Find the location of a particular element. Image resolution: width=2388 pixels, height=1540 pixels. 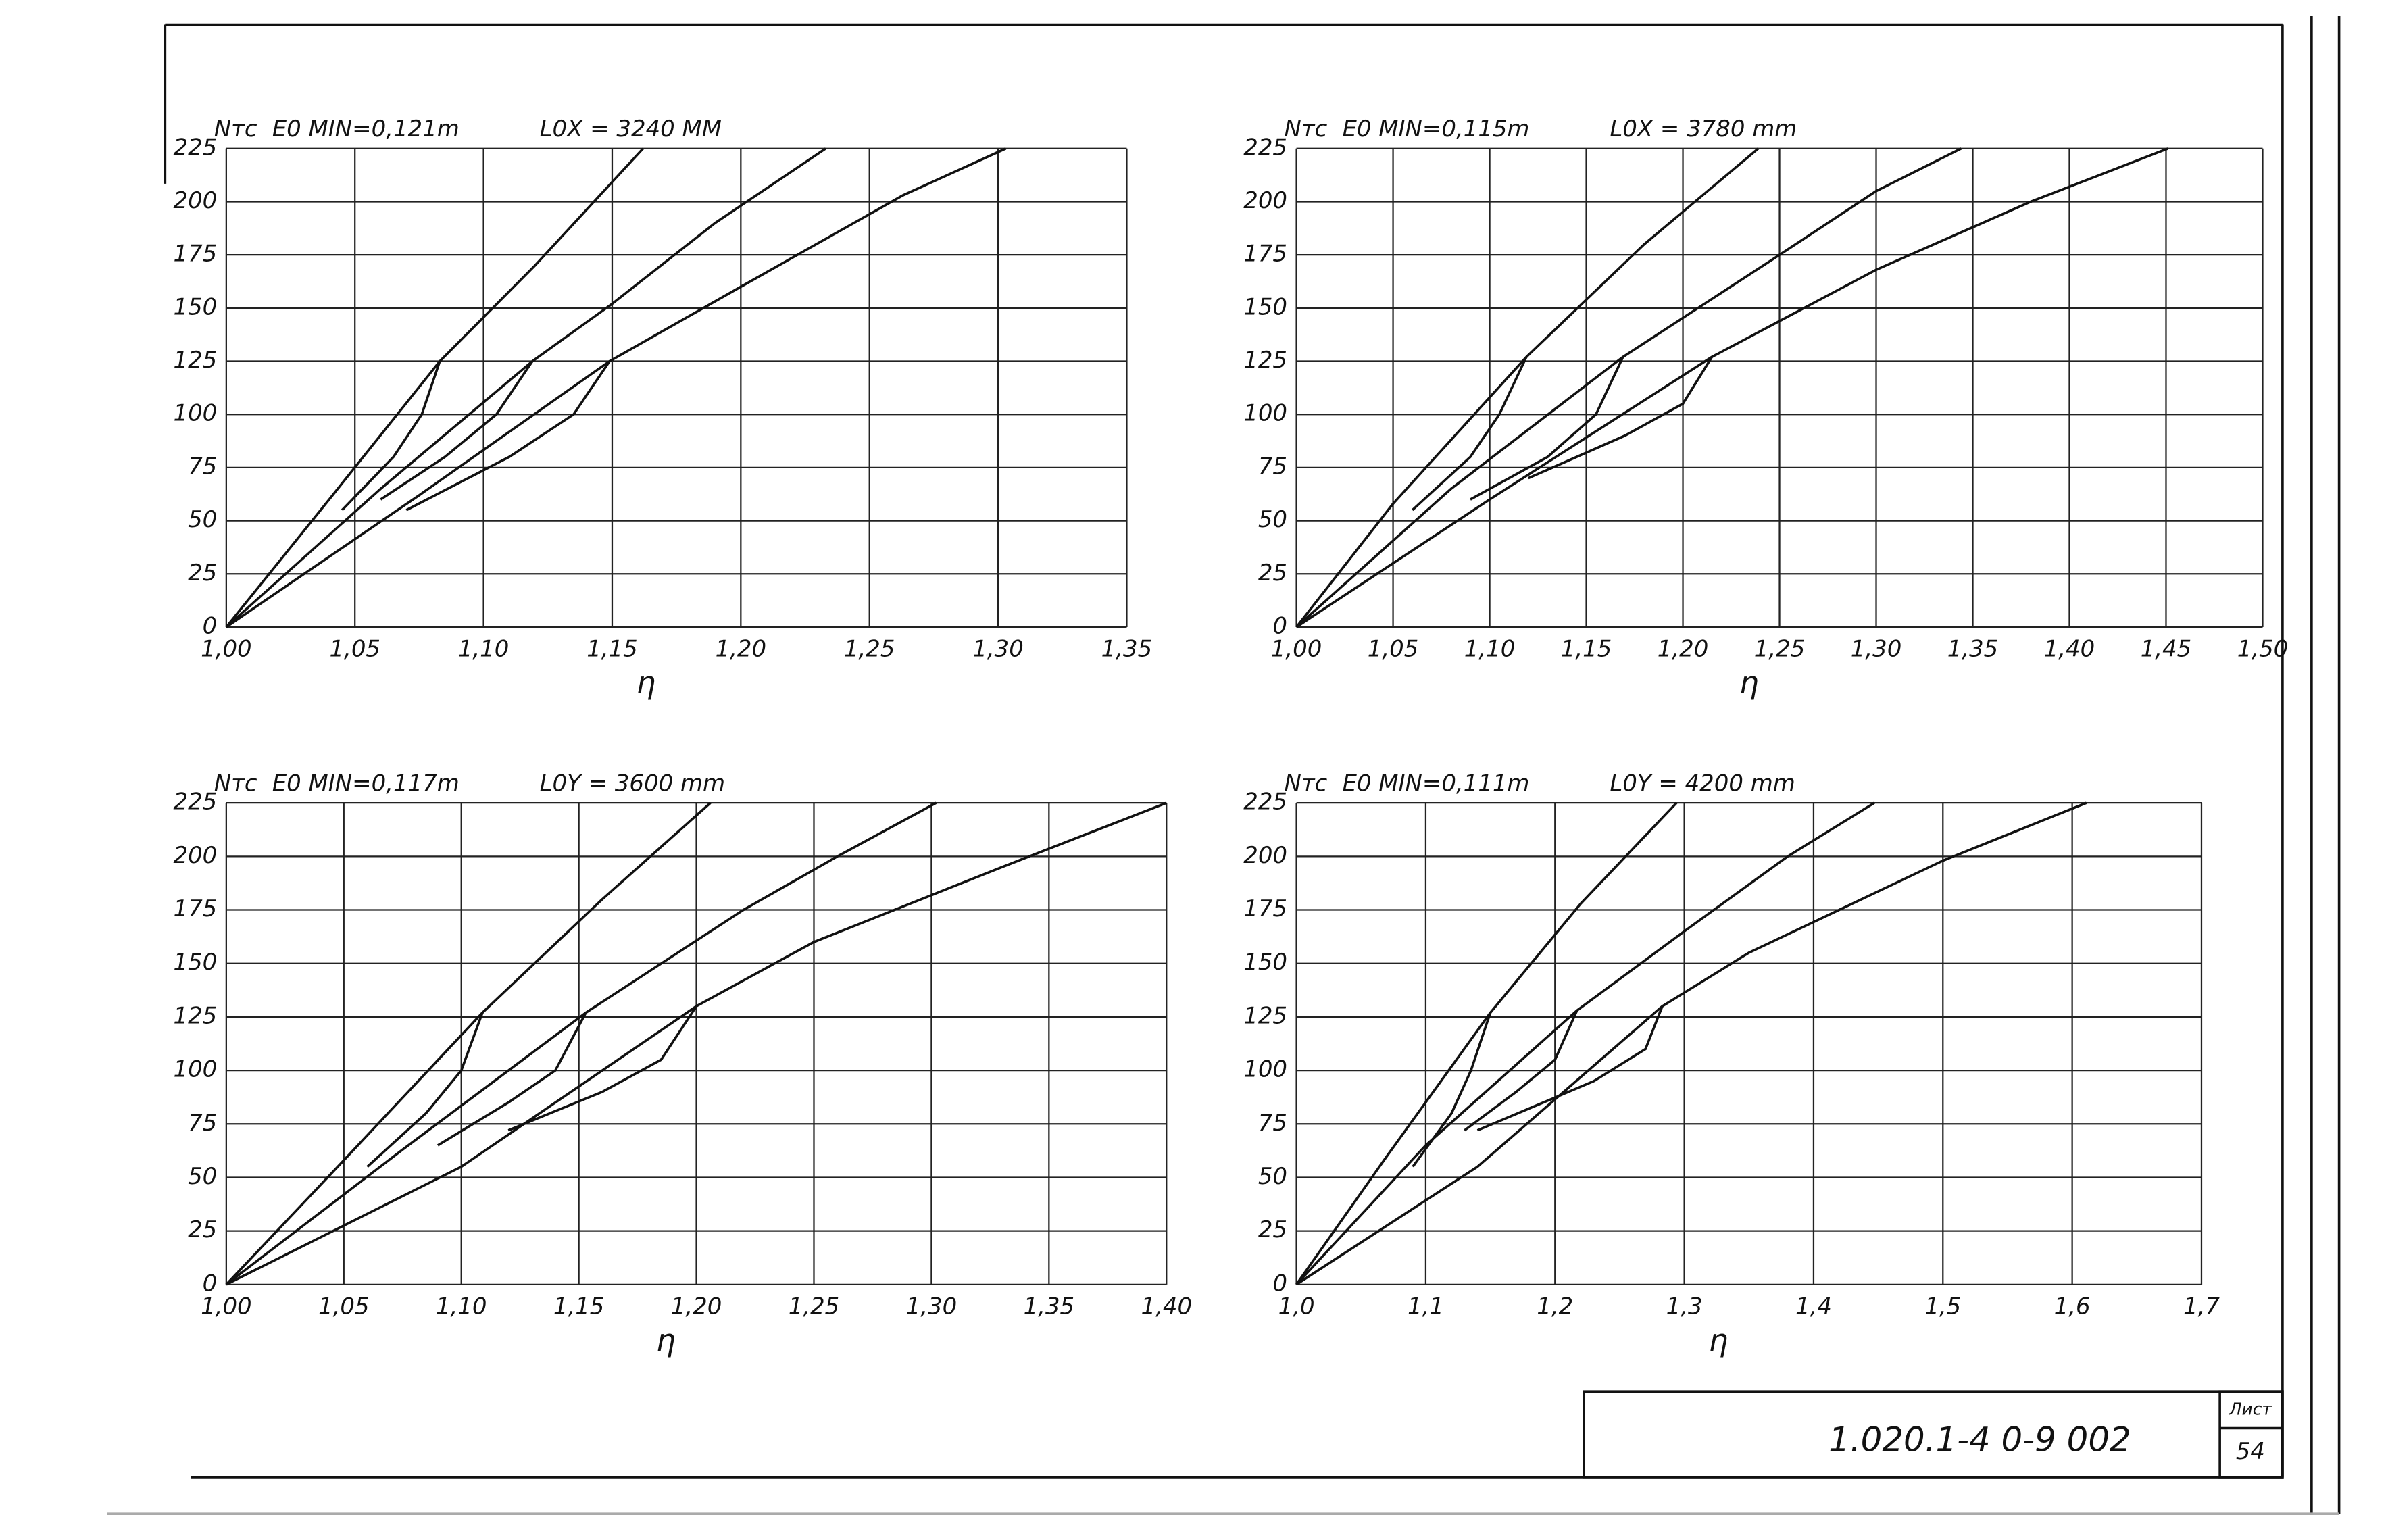

x-tick-label: 1,3 is located at coordinates (1685, 1306).